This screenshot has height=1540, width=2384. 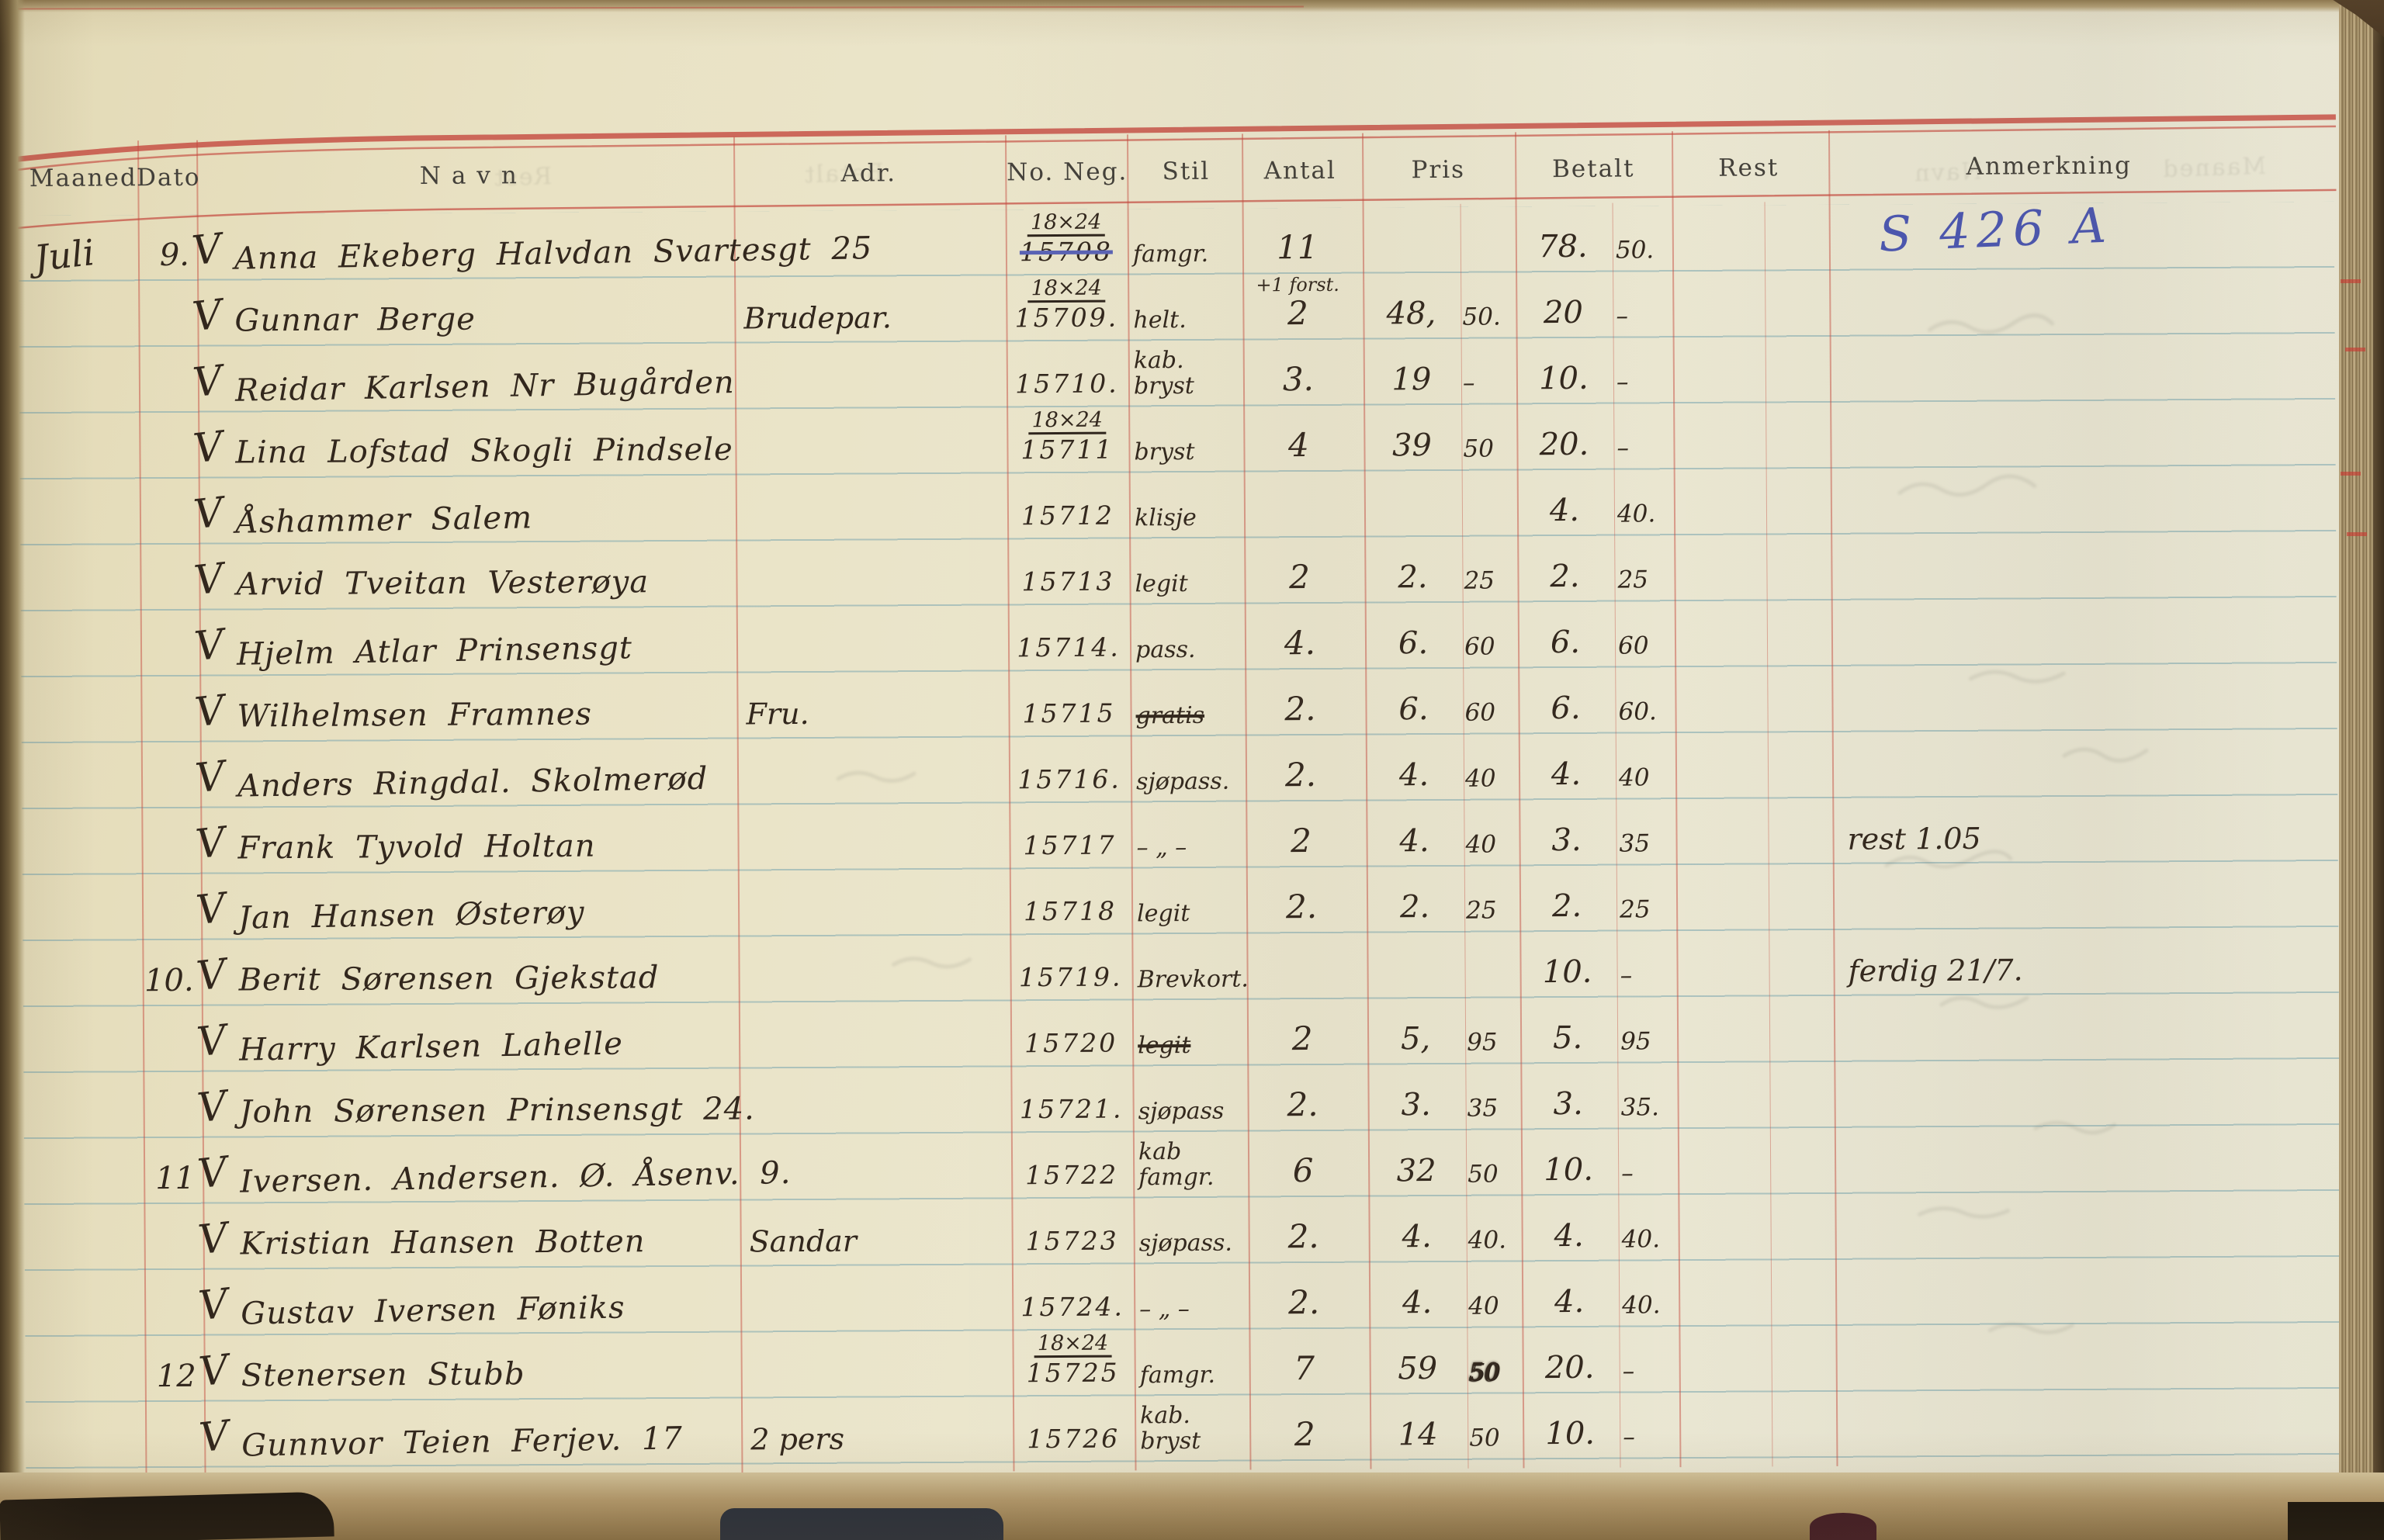 I want to click on style-value: sjøpass., so click(x=1182, y=781).